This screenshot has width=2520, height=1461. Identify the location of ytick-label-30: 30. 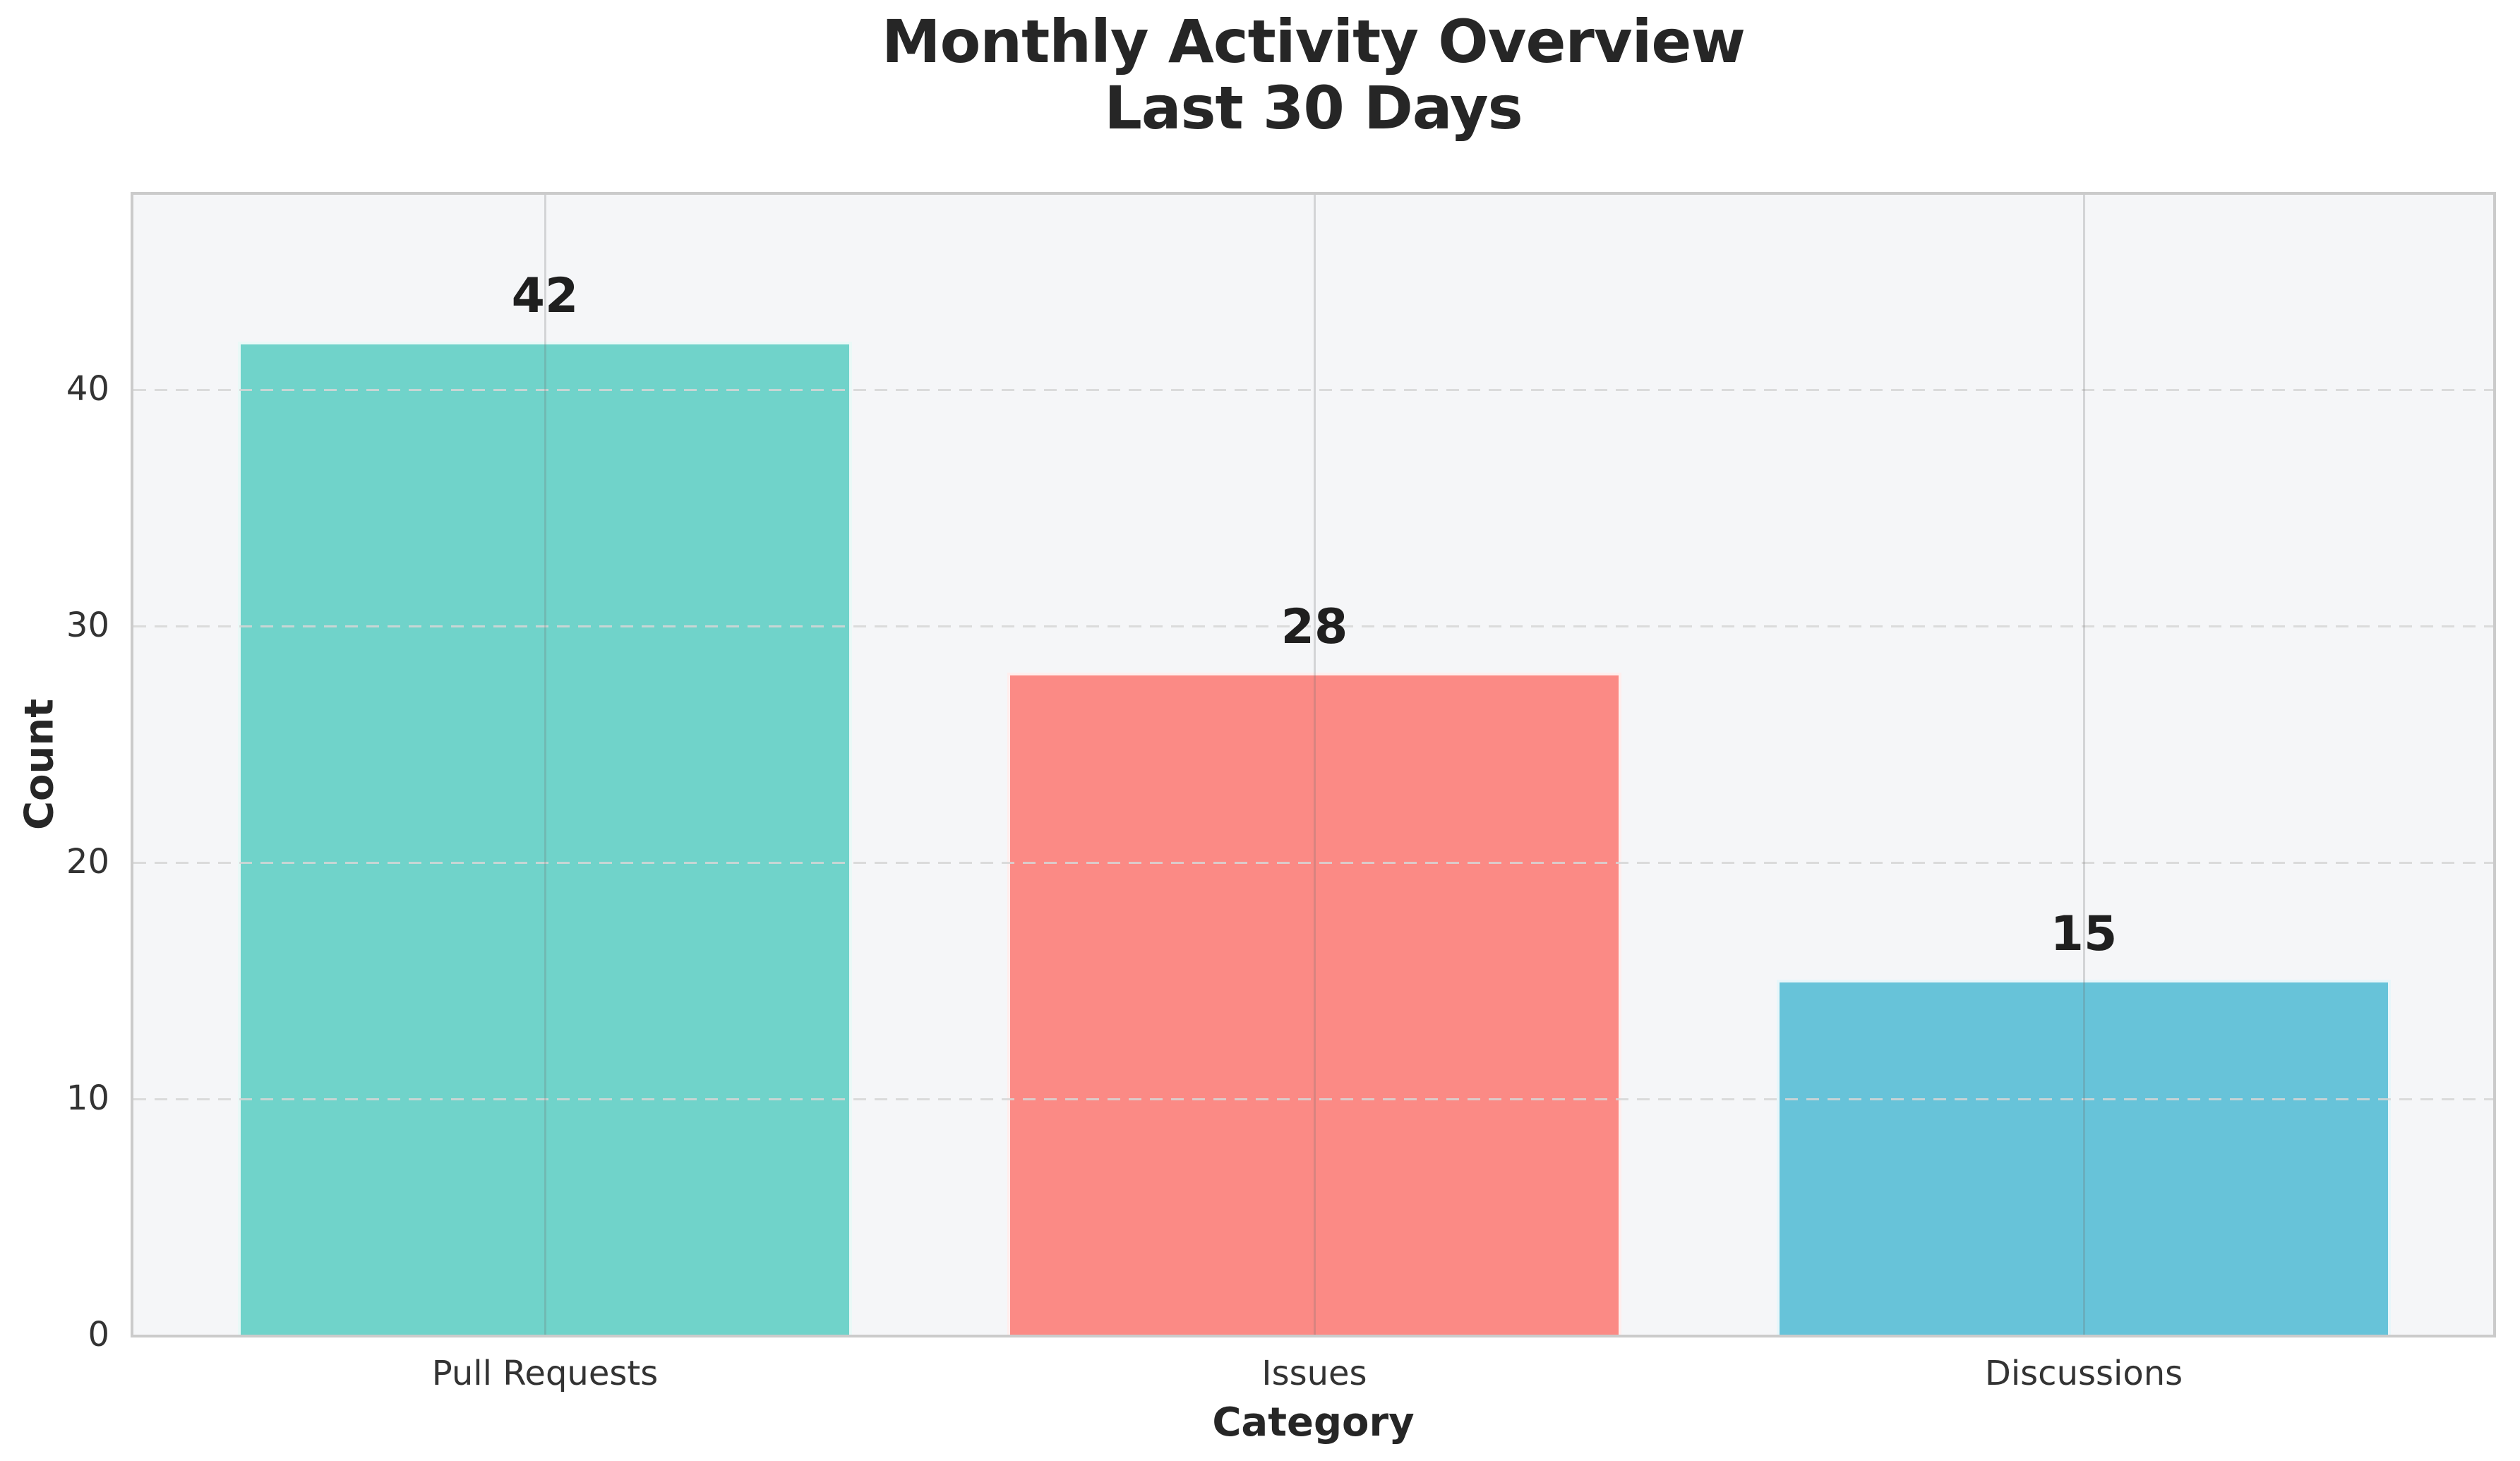
(88, 625).